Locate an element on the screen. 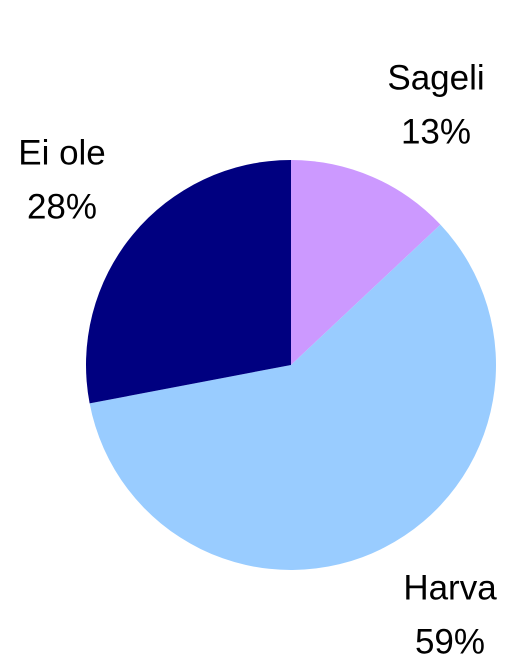 The image size is (511, 667). slice-label: Sageli is located at coordinates (435, 77).